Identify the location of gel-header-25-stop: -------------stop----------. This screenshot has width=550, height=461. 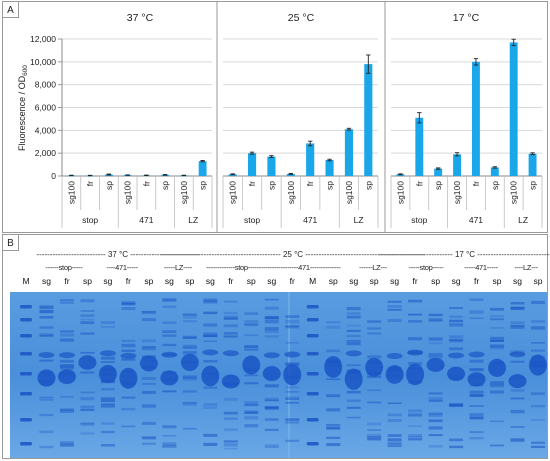
(238, 267).